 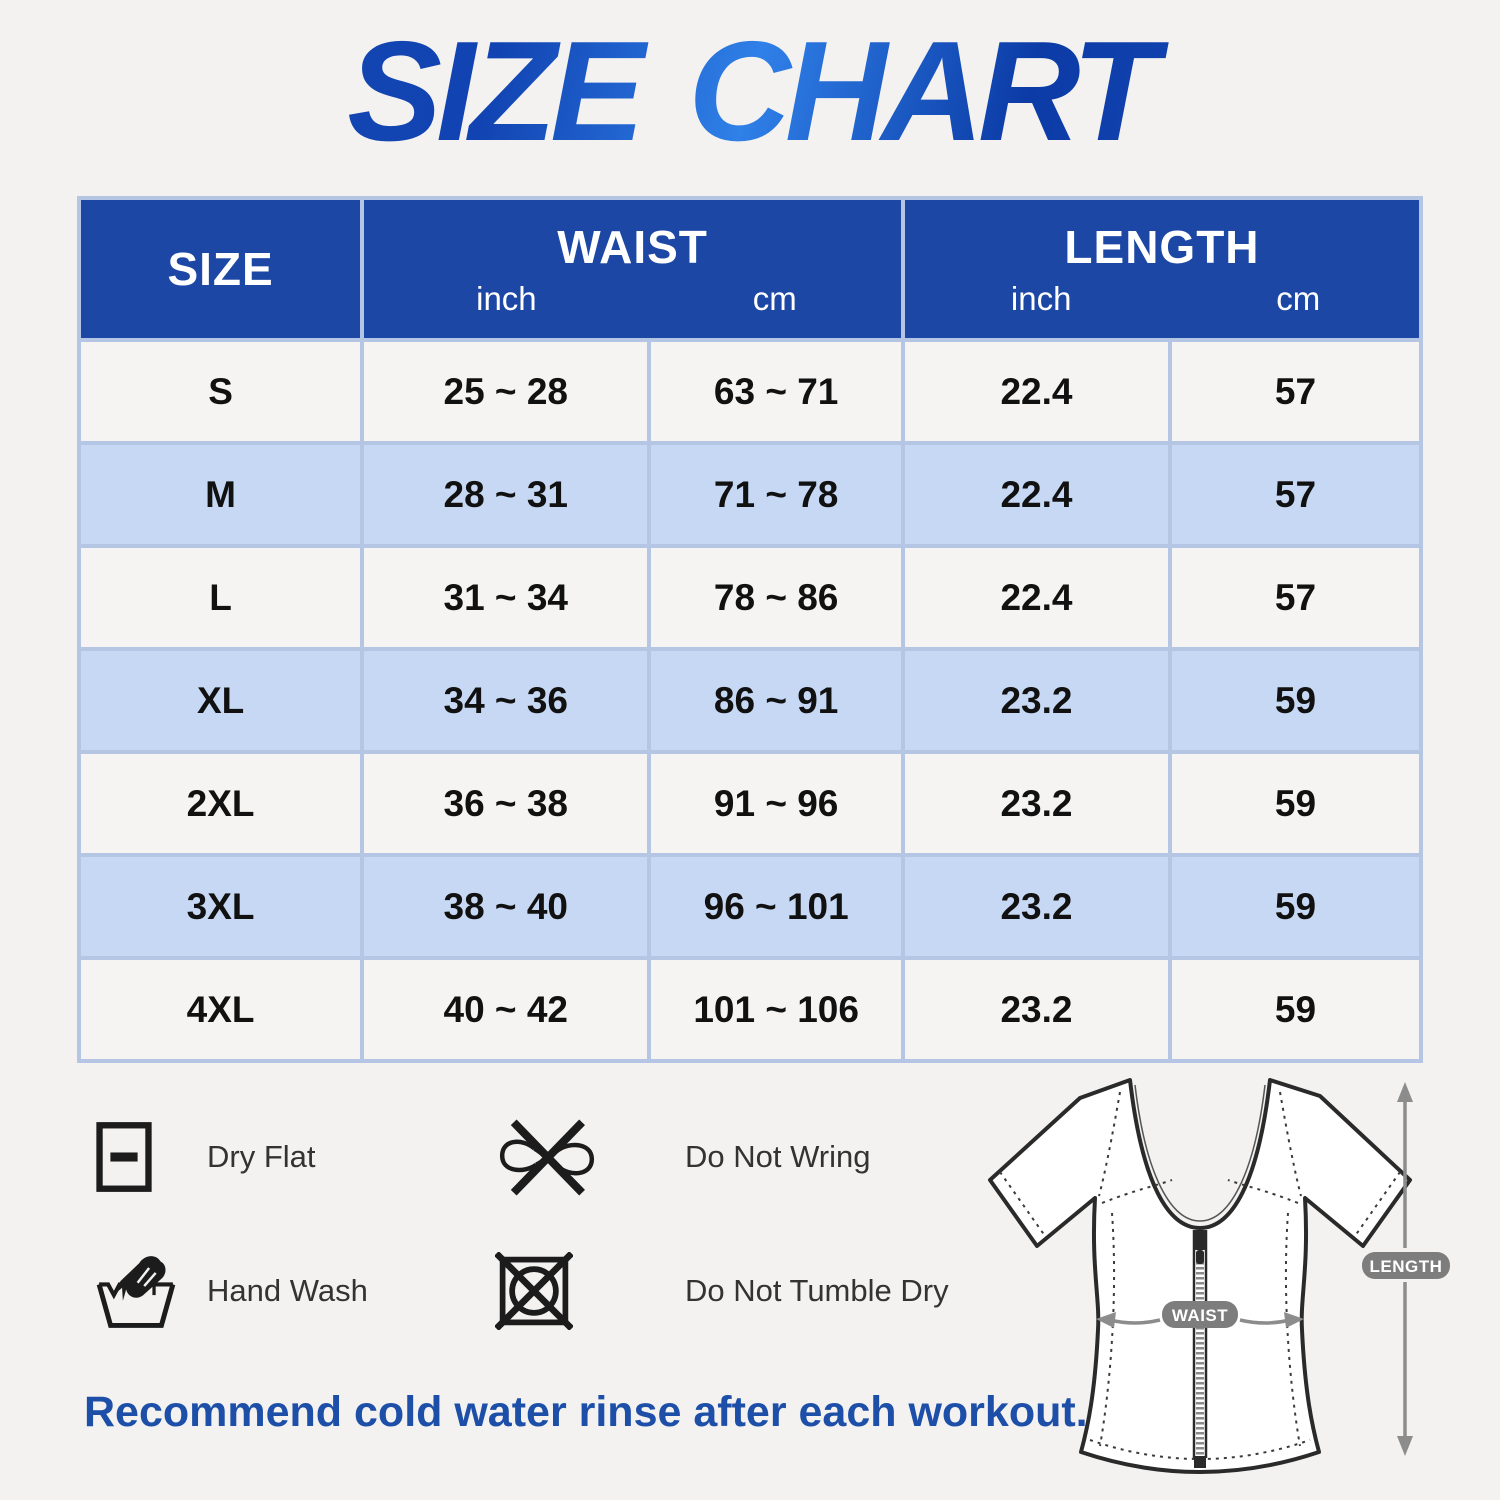 I want to click on length-badge-label: LENGTH, so click(x=1406, y=1266).